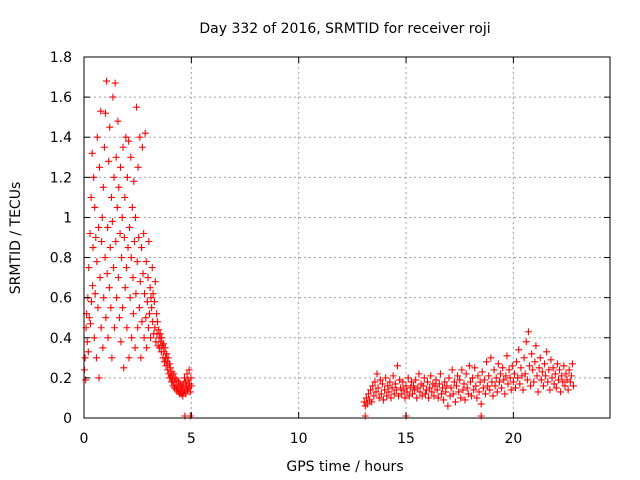 The image size is (640, 480). Describe the element at coordinates (67, 419) in the screenshot. I see `y-tick-label: 0` at that location.